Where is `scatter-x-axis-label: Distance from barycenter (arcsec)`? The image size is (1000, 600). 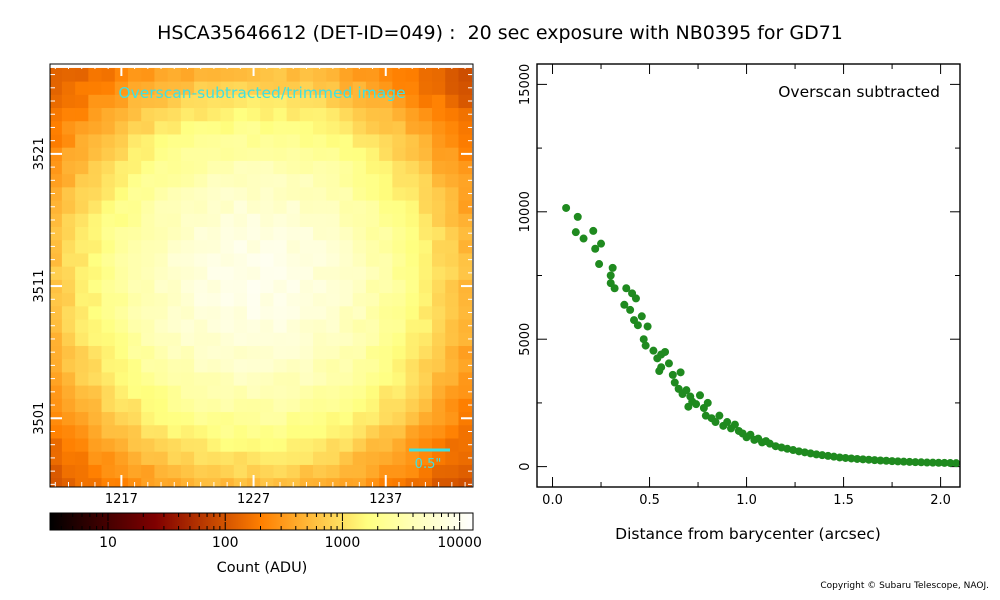 scatter-x-axis-label: Distance from barycenter (arcsec) is located at coordinates (748, 534).